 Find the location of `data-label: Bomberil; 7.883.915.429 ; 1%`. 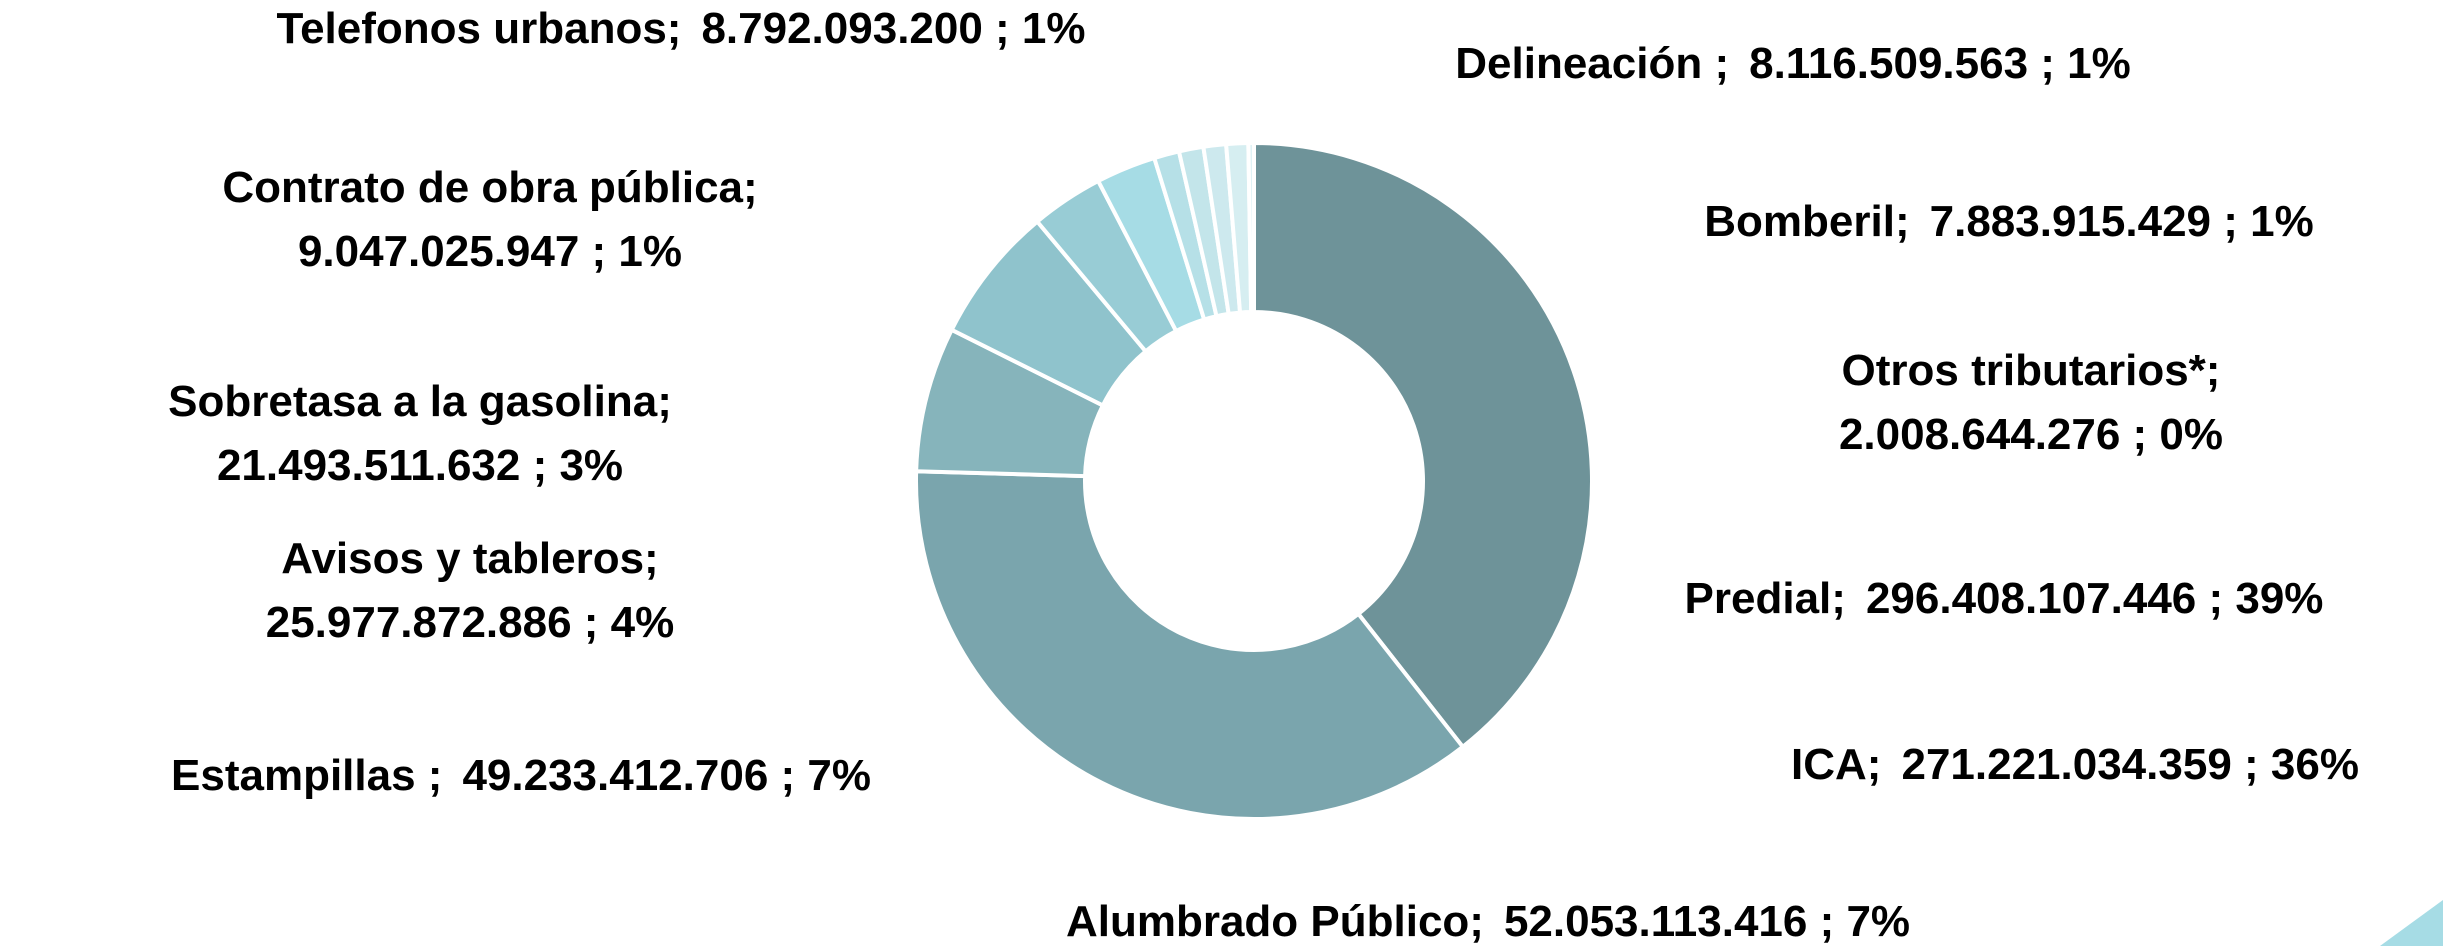

data-label: Bomberil; 7.883.915.429 ; 1% is located at coordinates (2008, 221).